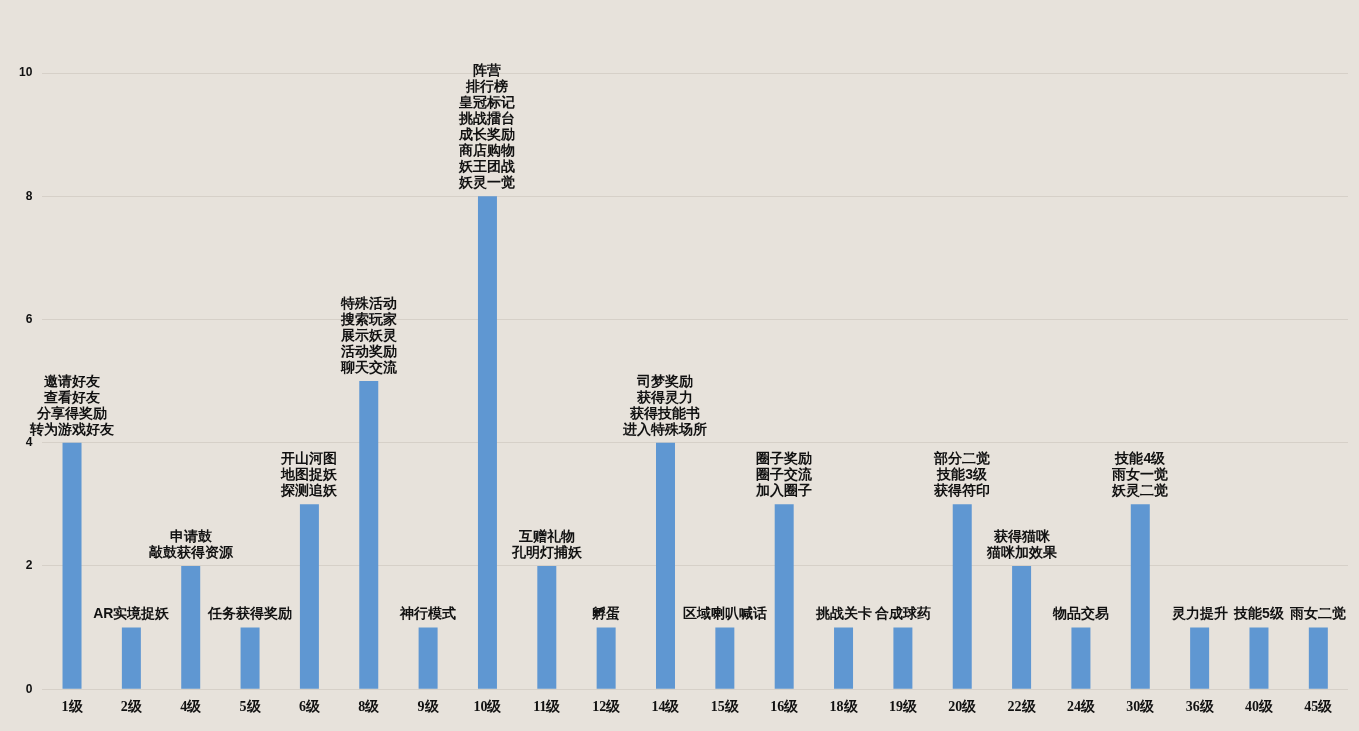  Describe the element at coordinates (666, 707) in the screenshot. I see `x-tick-label: 14级` at that location.